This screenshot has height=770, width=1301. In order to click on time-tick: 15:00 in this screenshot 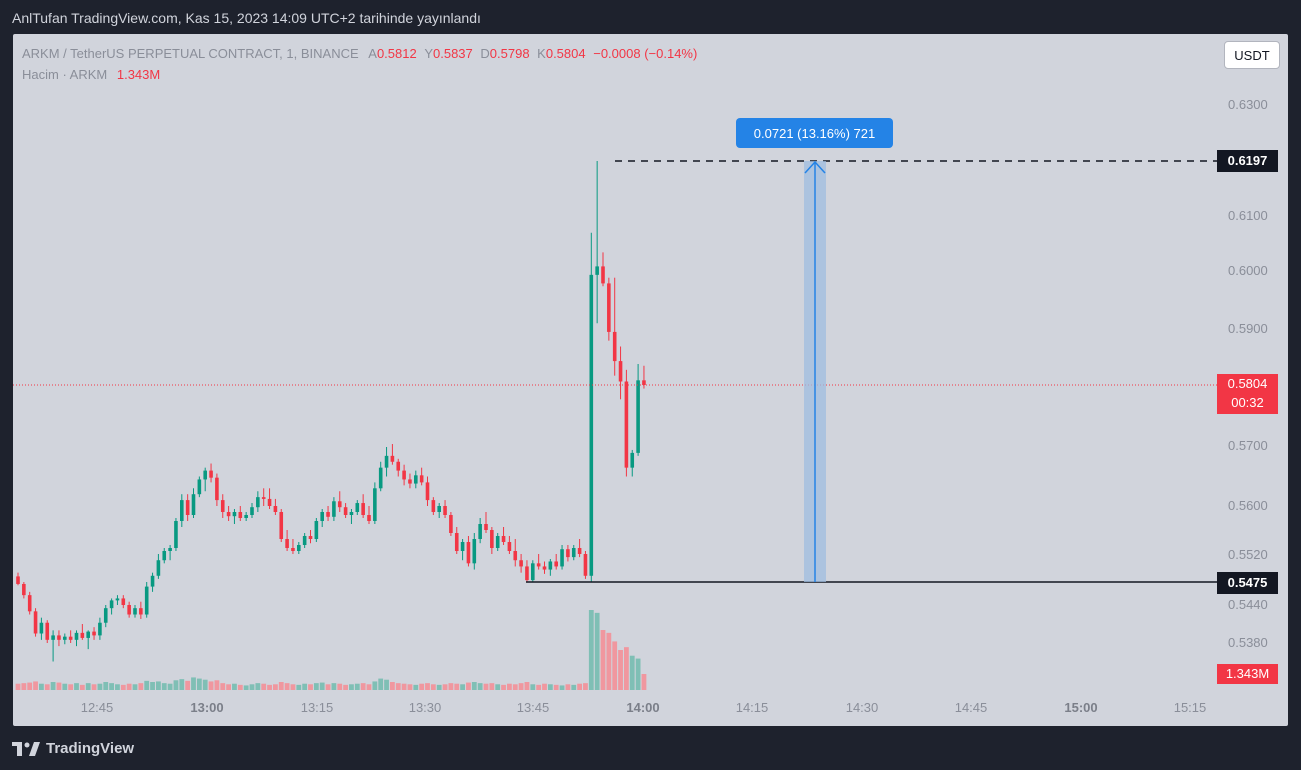, I will do `click(1081, 707)`.